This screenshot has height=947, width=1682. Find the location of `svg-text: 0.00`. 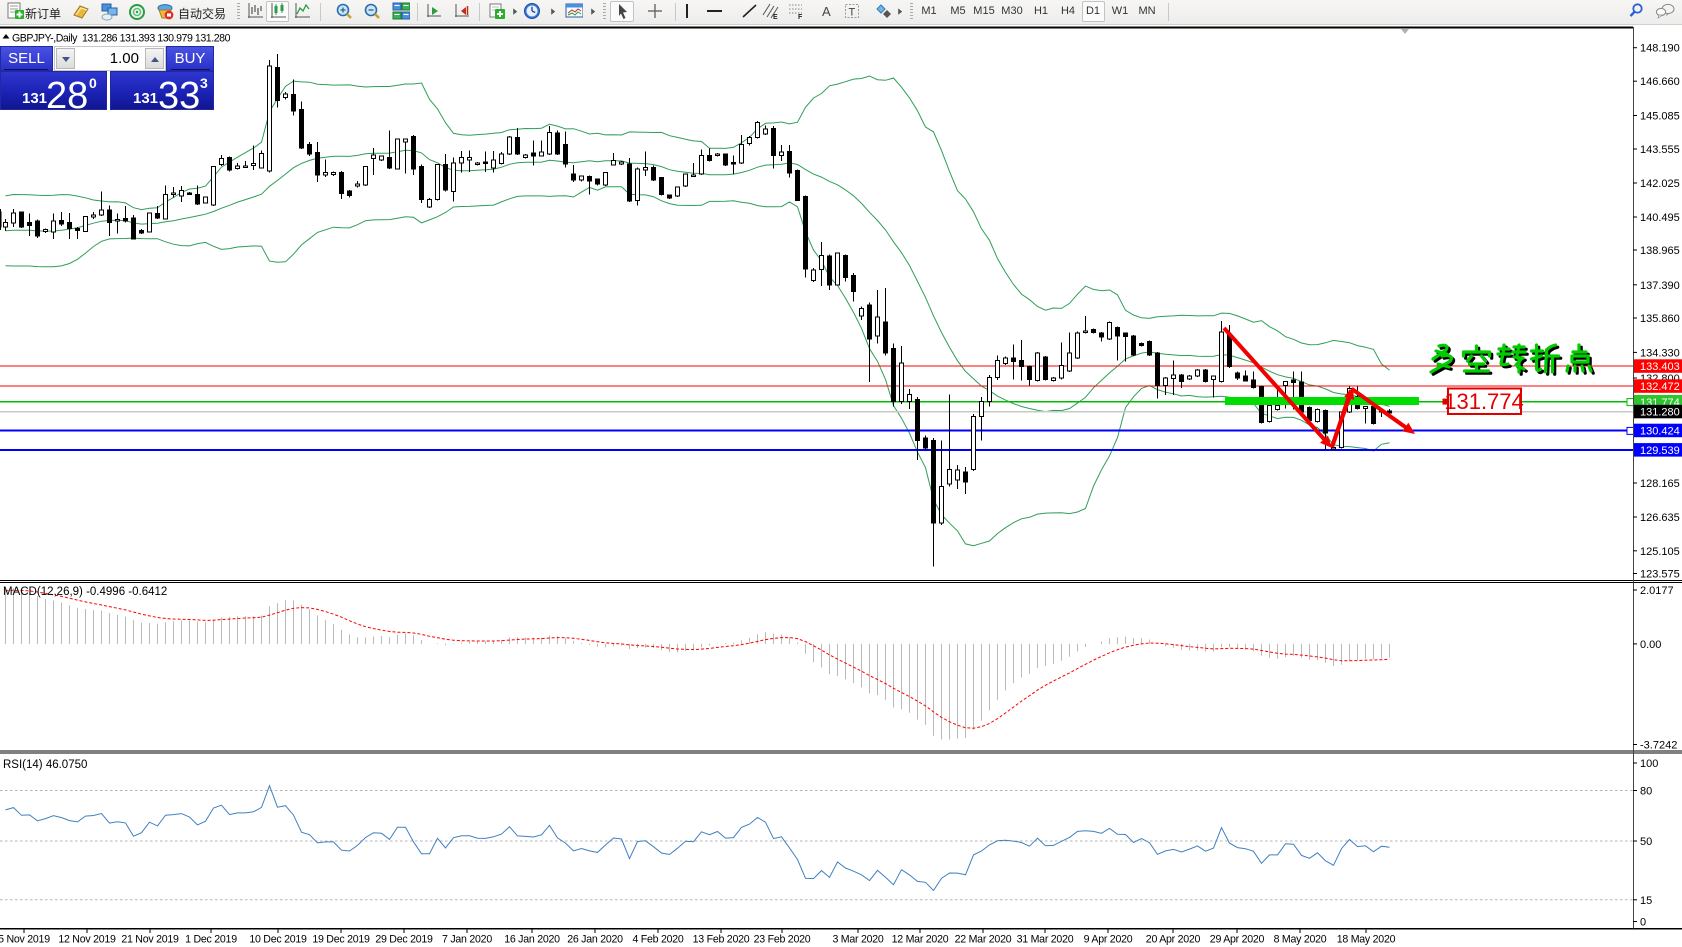

svg-text: 0.00 is located at coordinates (1650, 645).